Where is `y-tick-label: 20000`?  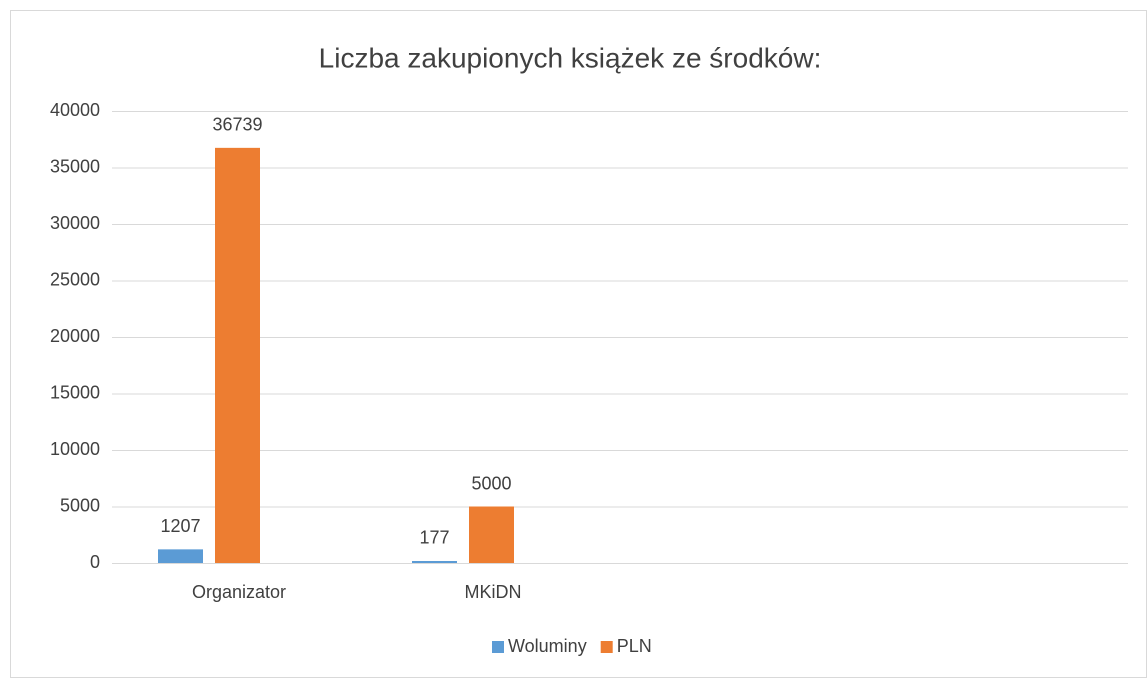
y-tick-label: 20000 is located at coordinates (75, 336).